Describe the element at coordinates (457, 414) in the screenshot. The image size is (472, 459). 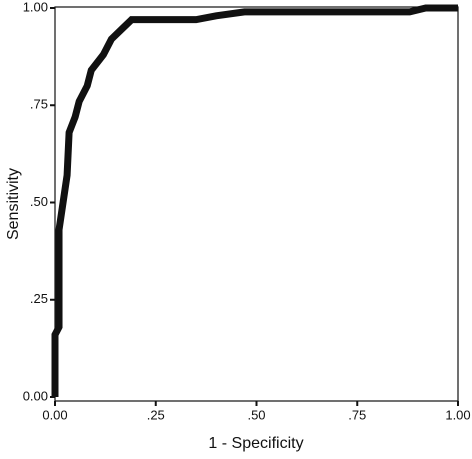
I see `x-tick-label: 1.00` at that location.